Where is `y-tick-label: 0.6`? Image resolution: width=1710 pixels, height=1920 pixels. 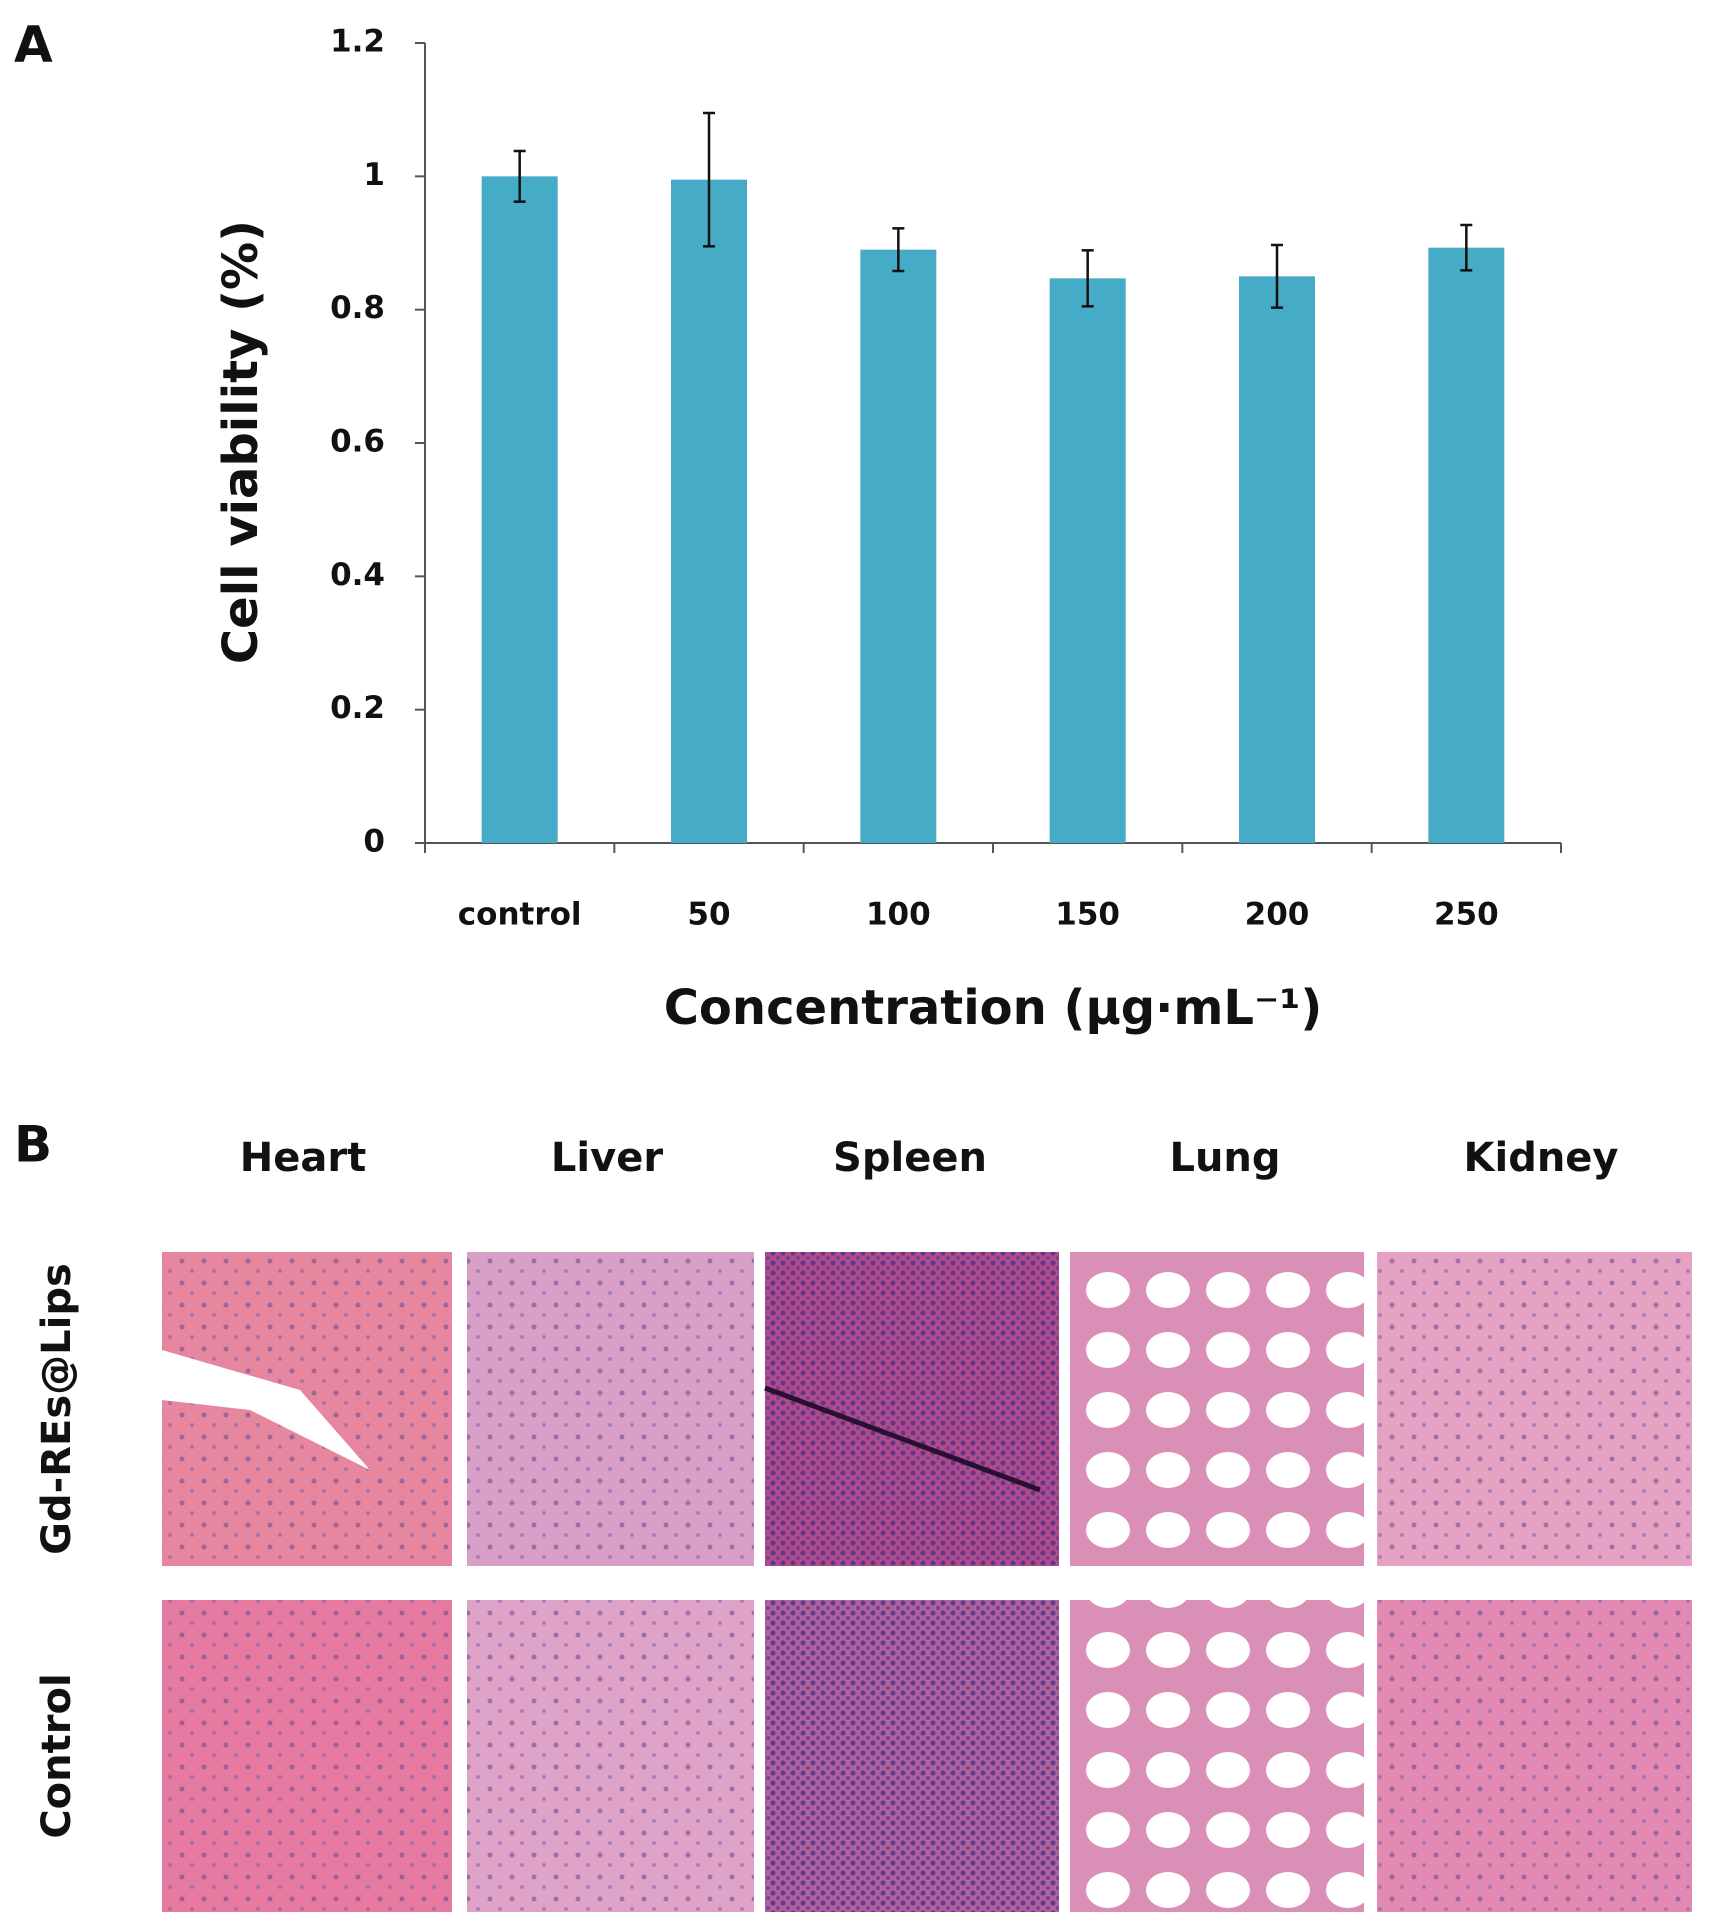
y-tick-label: 0.6 is located at coordinates (357, 442).